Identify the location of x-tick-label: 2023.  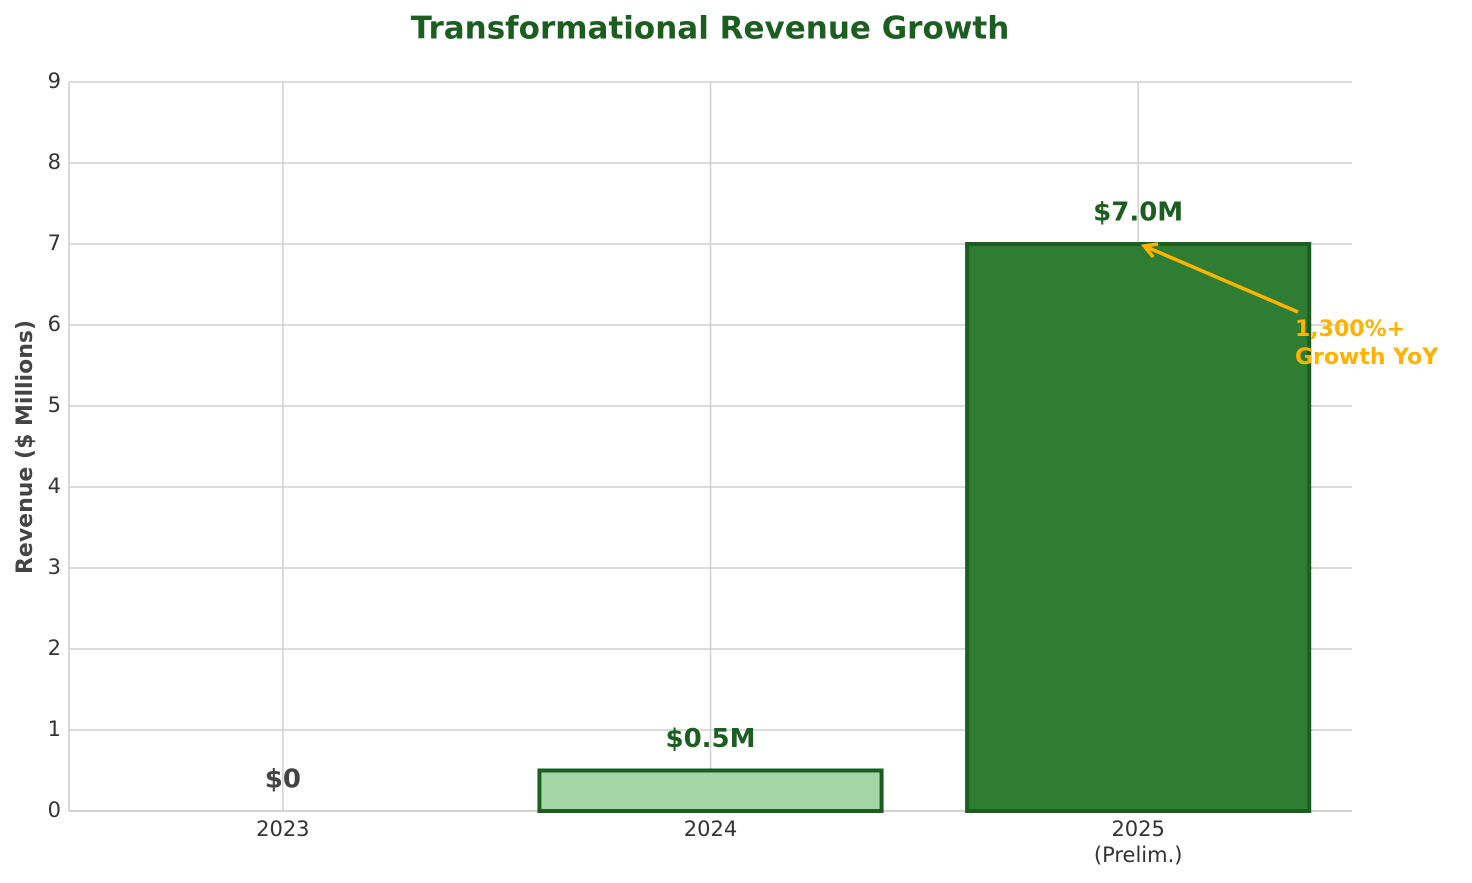
(282, 829).